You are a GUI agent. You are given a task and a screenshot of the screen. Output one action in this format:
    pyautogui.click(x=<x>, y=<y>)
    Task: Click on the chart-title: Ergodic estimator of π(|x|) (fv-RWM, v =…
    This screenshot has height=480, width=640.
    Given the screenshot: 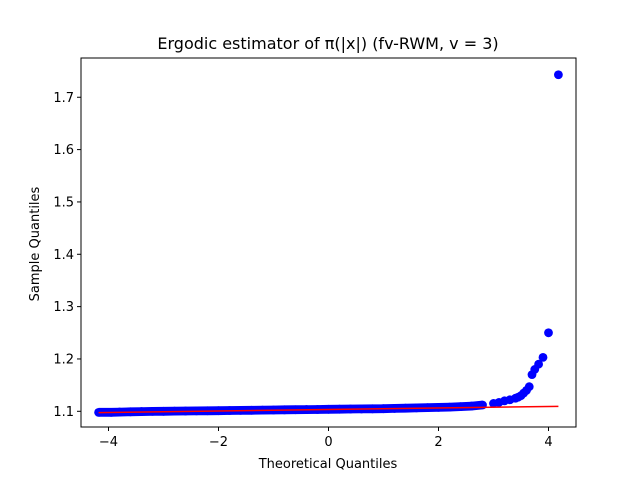 What is the action you would take?
    pyautogui.click(x=327, y=43)
    